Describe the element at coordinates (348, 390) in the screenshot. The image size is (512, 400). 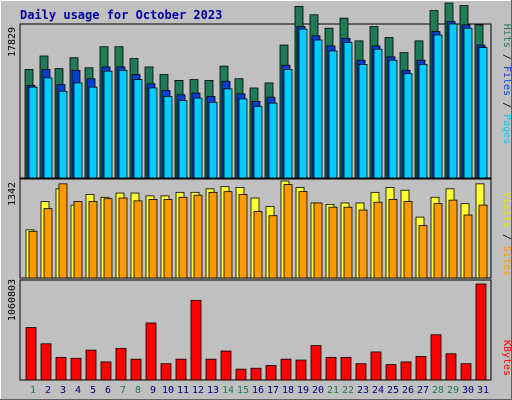
I see `x-tick-label: 22` at that location.